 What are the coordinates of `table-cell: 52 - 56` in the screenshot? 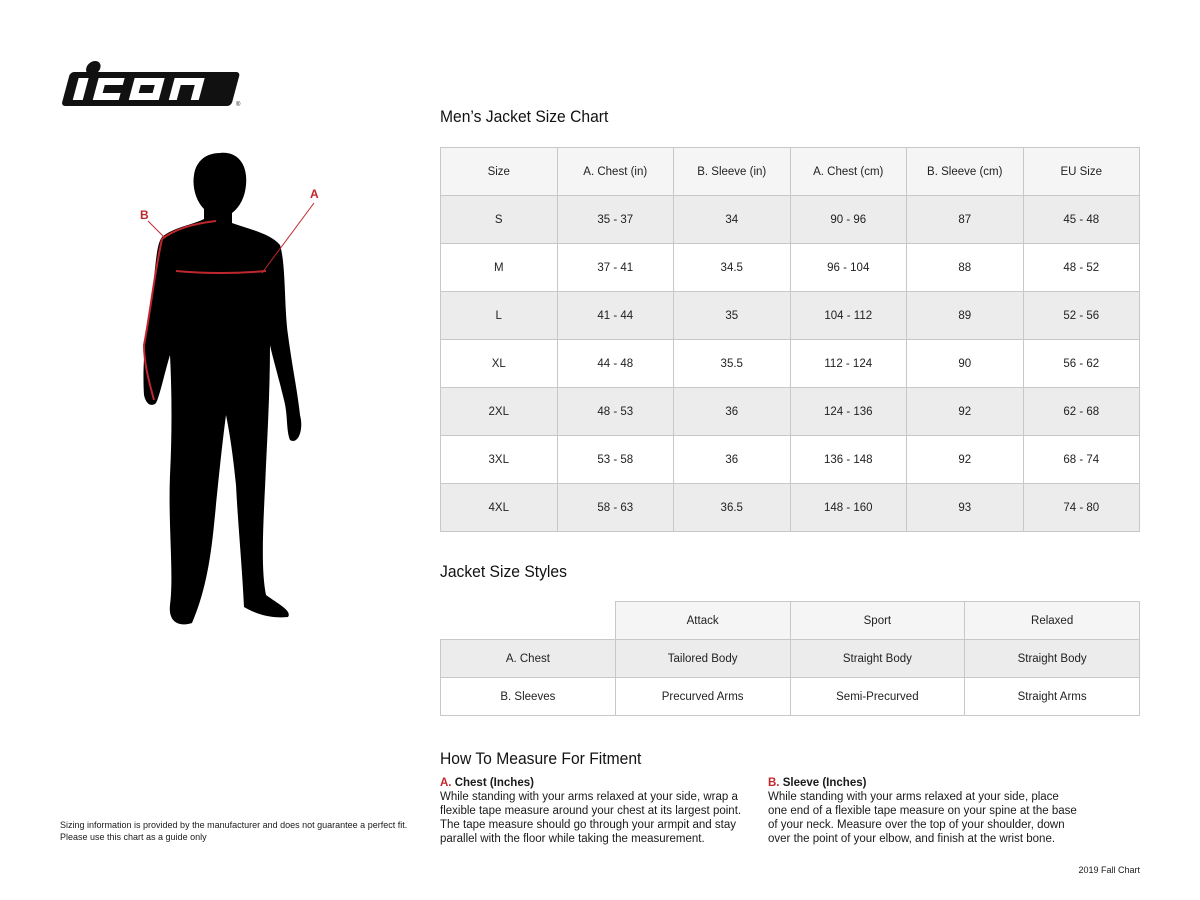 It's located at (1081, 315).